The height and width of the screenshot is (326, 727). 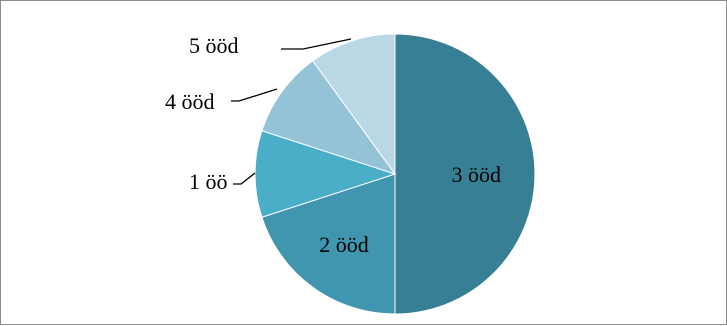 What do you see at coordinates (190, 101) in the screenshot?
I see `slice-label-4: 4 ööd` at bounding box center [190, 101].